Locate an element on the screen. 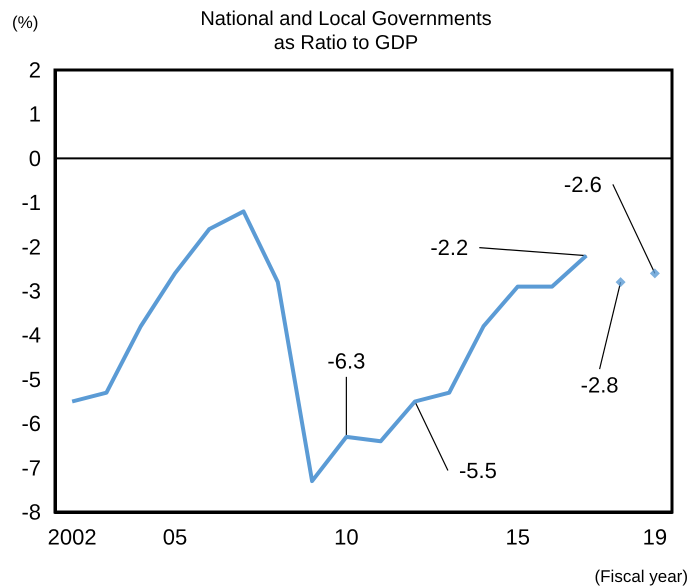 This screenshot has height=587, width=692. x-tick-label: 10 is located at coordinates (346, 537).